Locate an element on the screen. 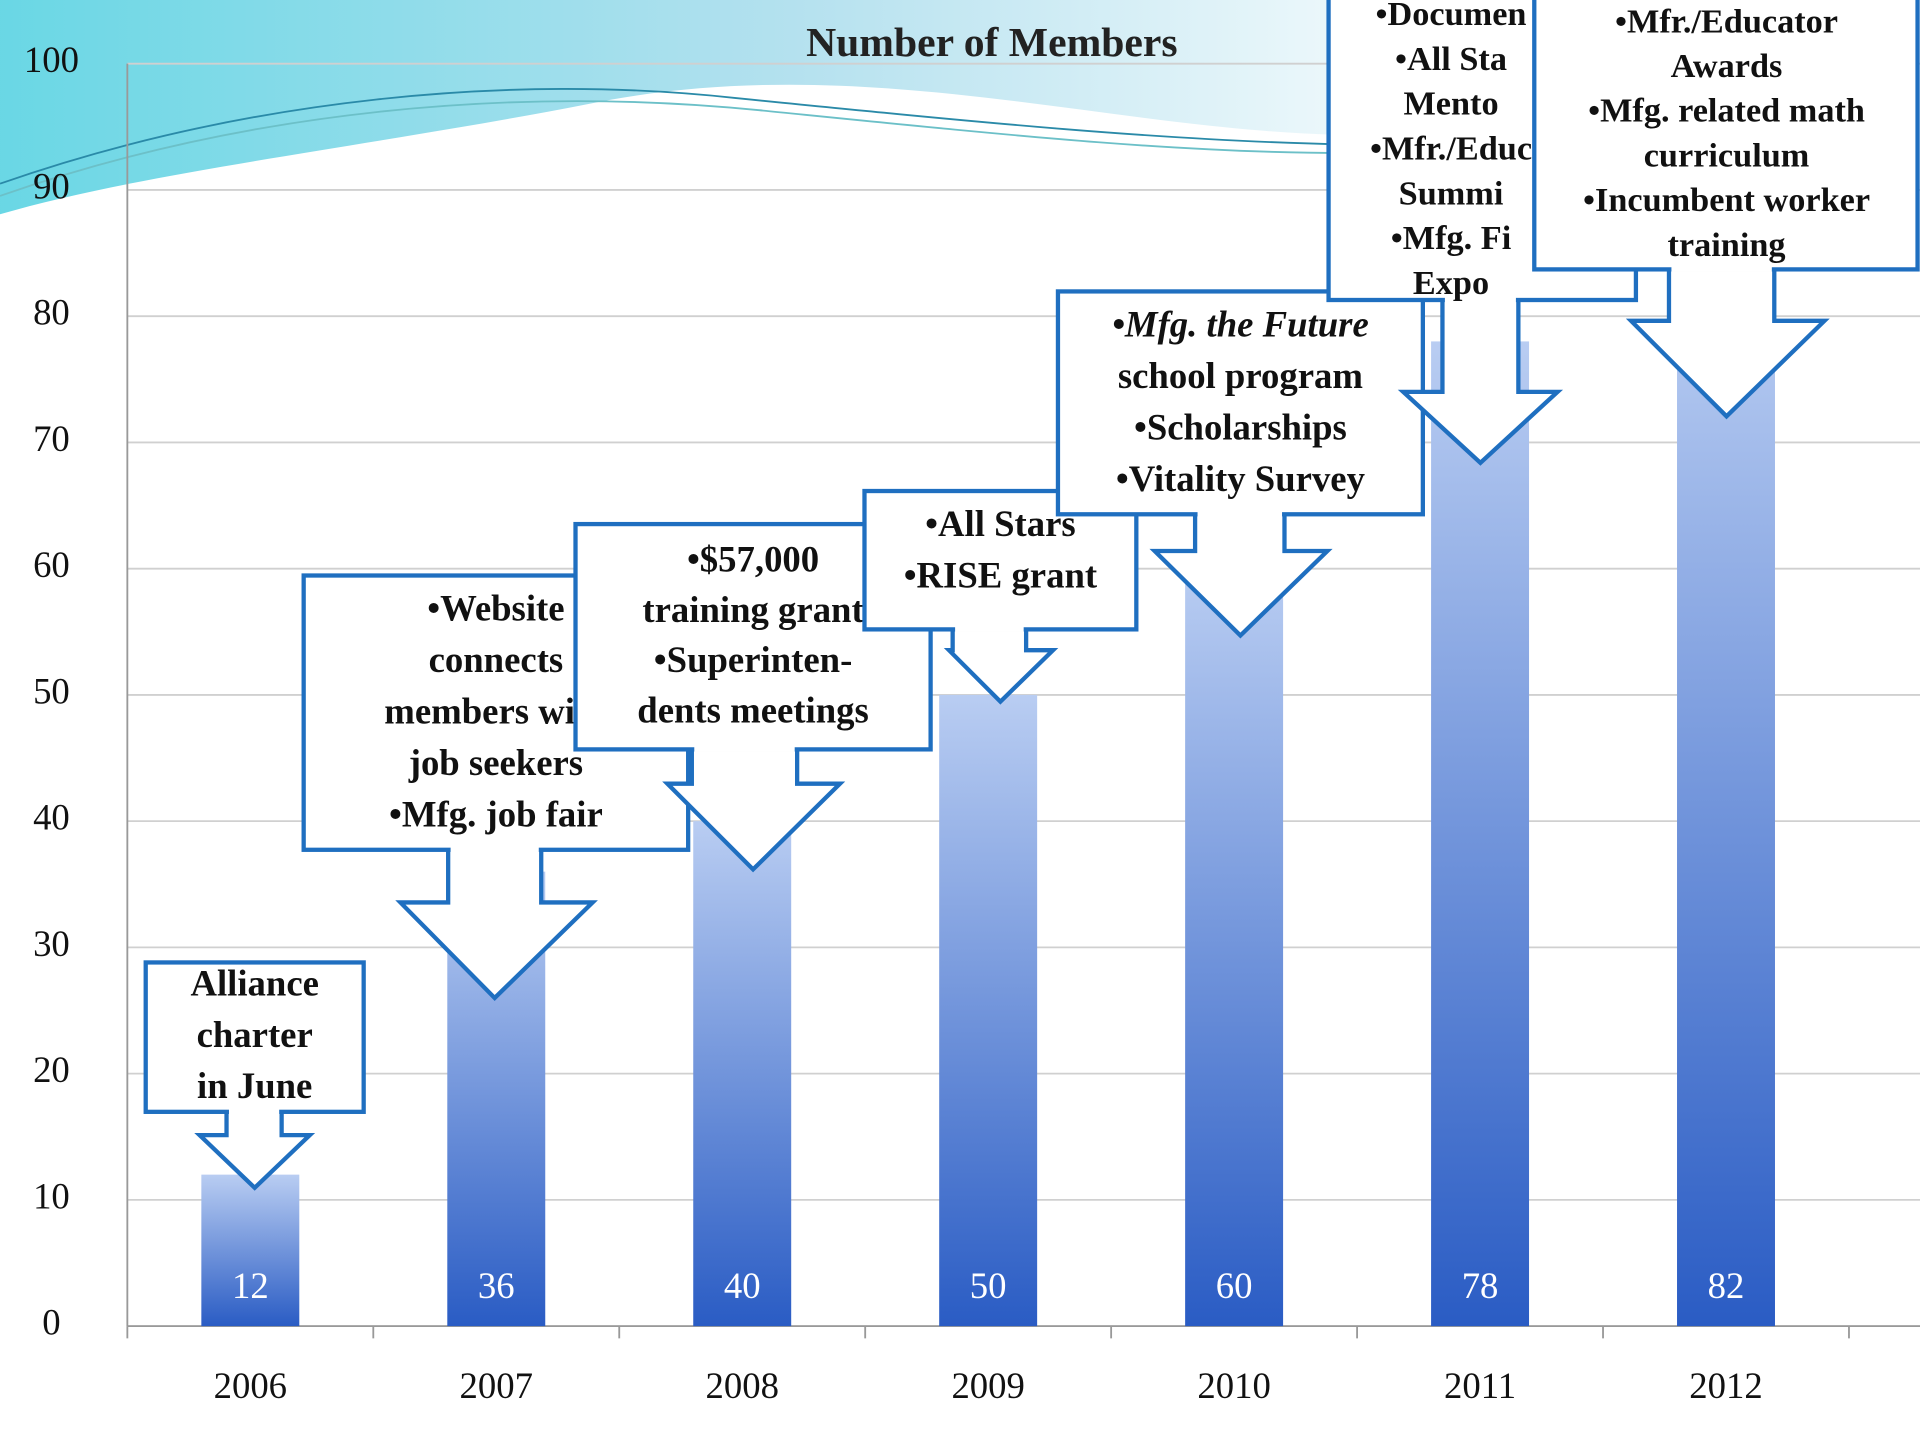  callout-text: curriculum is located at coordinates (1727, 155).